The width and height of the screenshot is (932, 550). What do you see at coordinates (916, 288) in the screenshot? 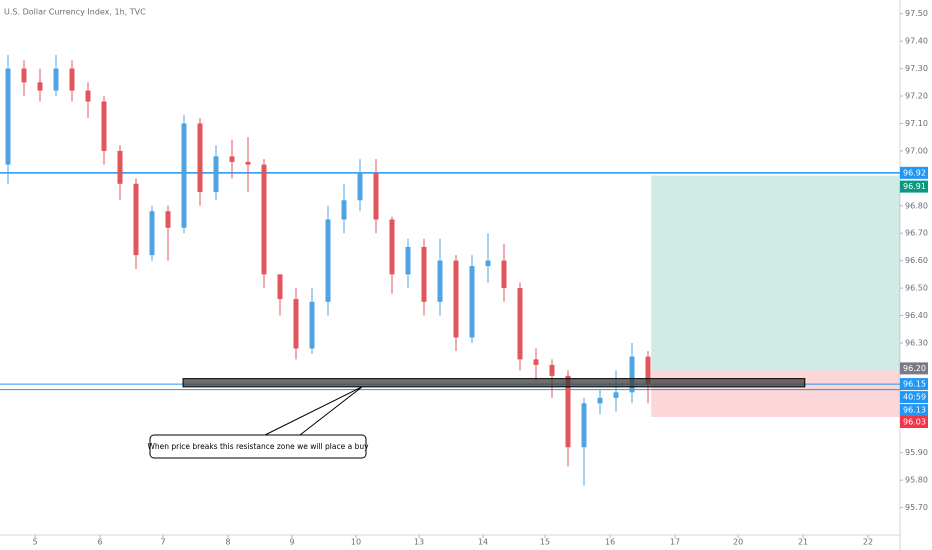
I see `y-tick-label: 96.50` at bounding box center [916, 288].